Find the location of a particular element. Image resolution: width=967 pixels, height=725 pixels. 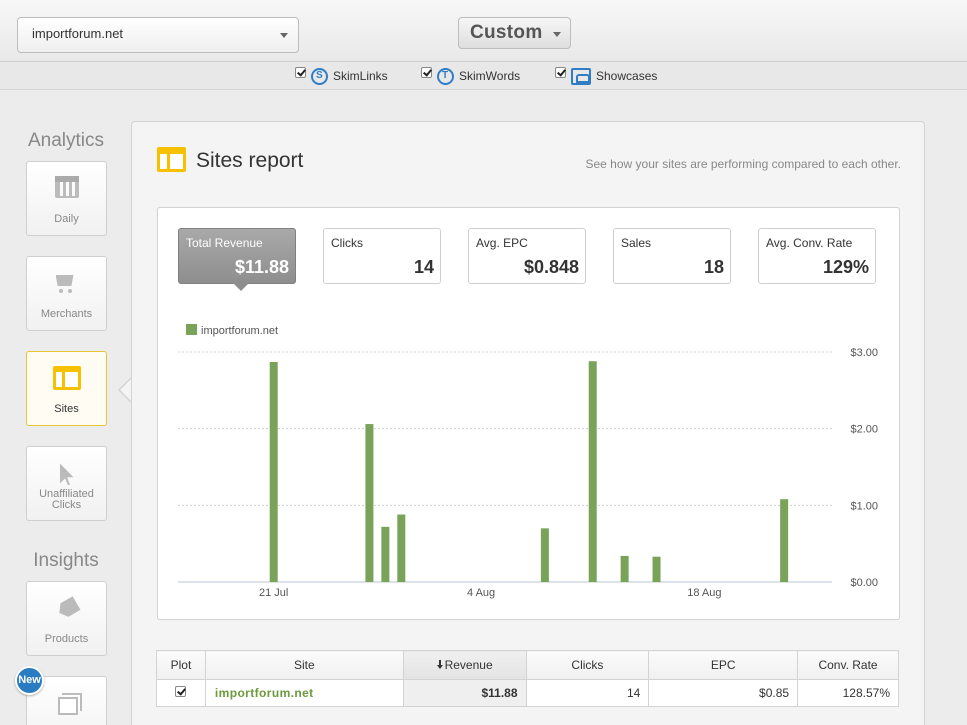

cart-icon is located at coordinates (67, 284).